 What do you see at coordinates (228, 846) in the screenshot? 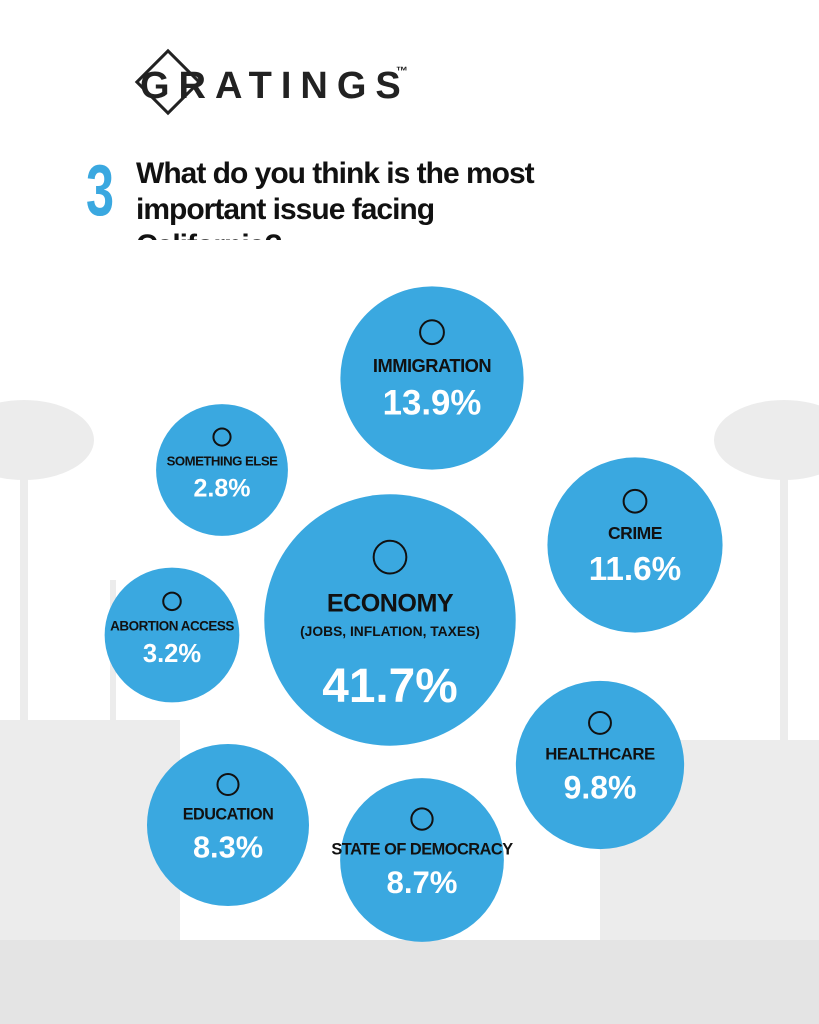
I see `bubble-value-label: 8.3%` at bounding box center [228, 846].